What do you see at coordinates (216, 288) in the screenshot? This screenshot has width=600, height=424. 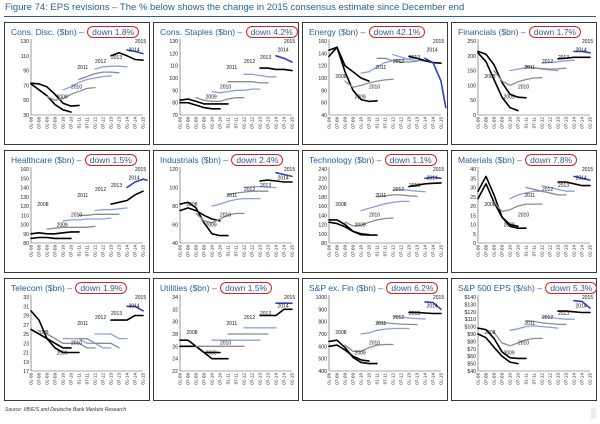 I see `chart-title: Utilities ($bn) – down 1.5%` at bounding box center [216, 288].